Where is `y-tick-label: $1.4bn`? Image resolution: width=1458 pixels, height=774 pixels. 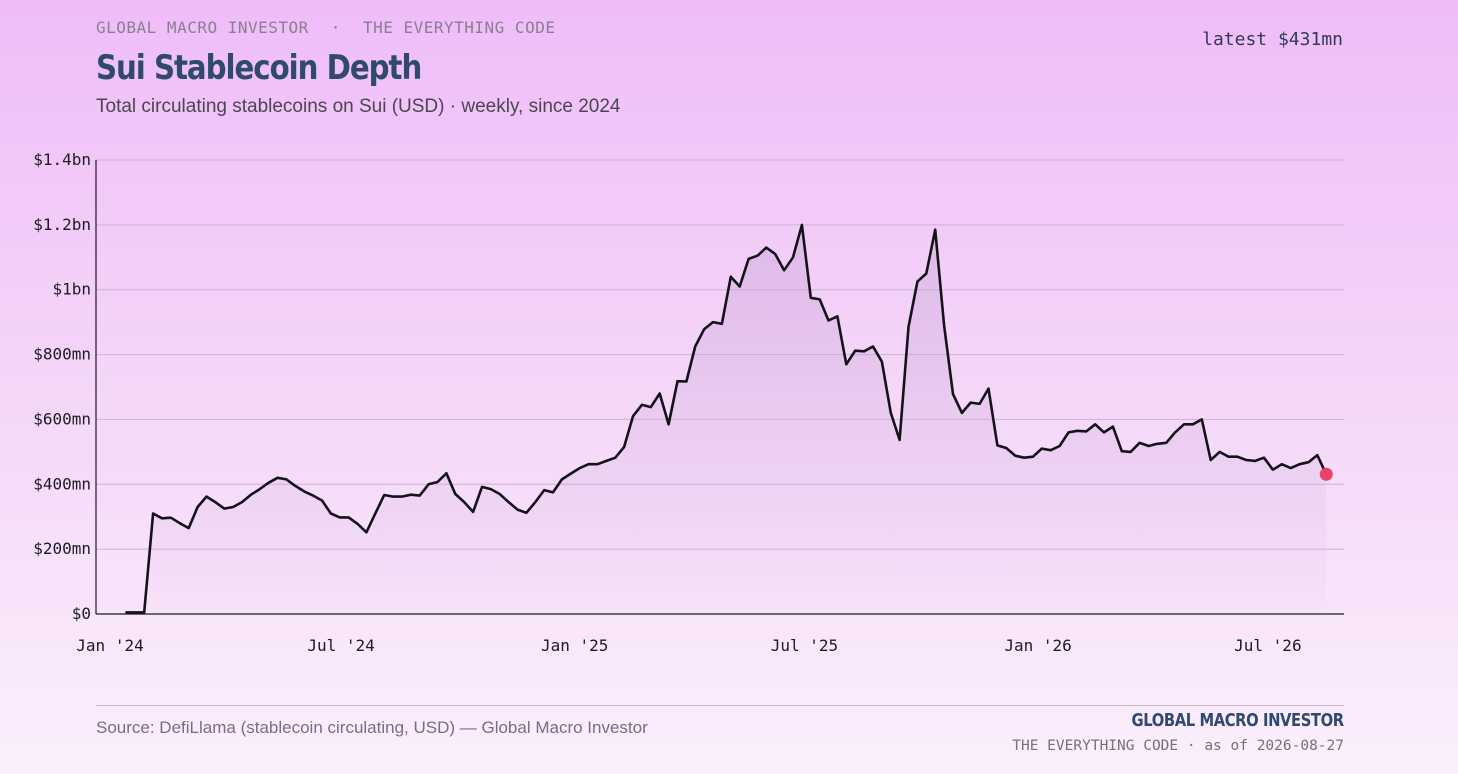
y-tick-label: $1.4bn is located at coordinates (62, 159).